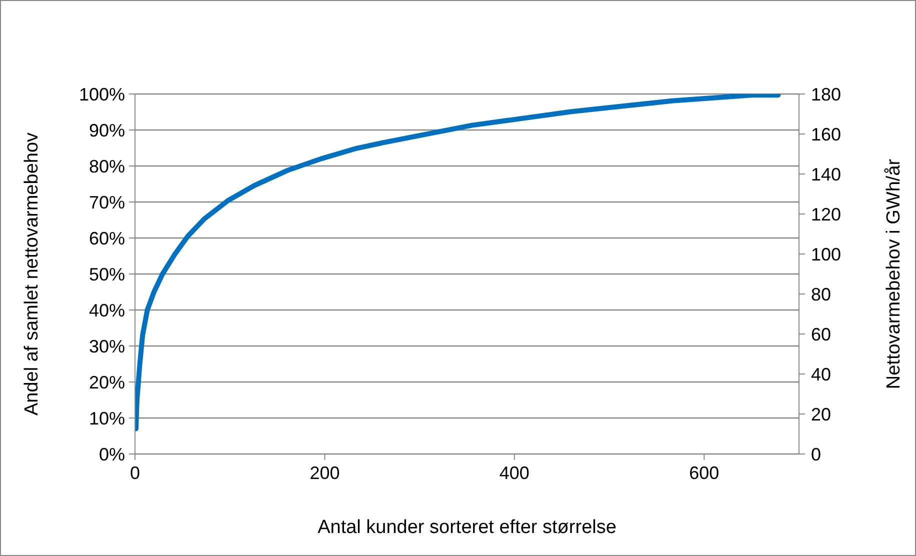  Describe the element at coordinates (32, 274) in the screenshot. I see `y-axis-title: Andel af samlet nettovarmebehov` at that location.